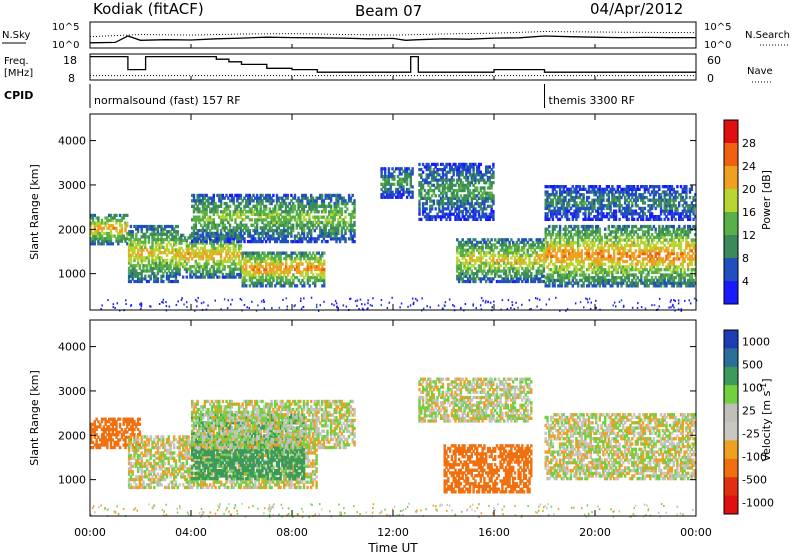  Describe the element at coordinates (148, 9) in the screenshot. I see `station-title: Kodiak (fitACF)` at that location.